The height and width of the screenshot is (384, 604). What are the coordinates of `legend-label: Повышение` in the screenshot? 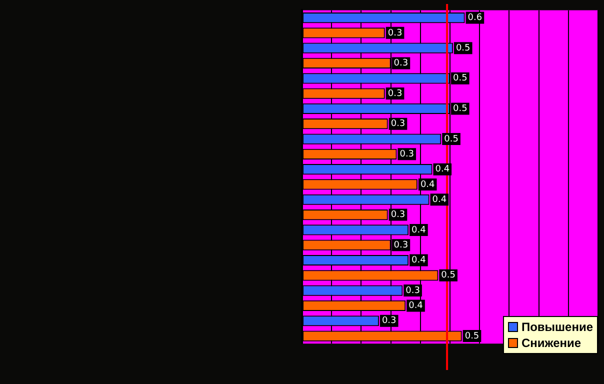 It's located at (557, 327).